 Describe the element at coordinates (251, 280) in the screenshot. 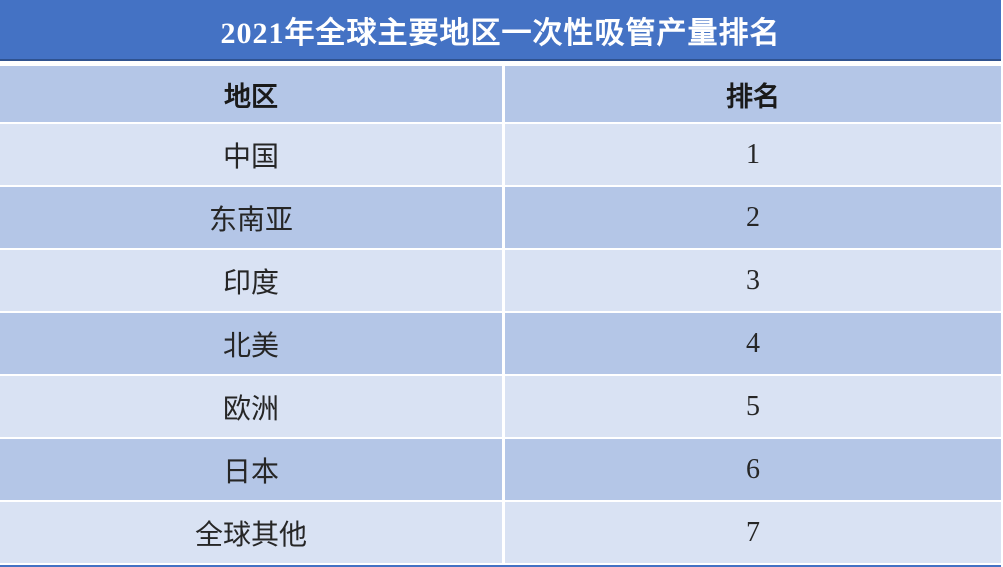

I see `region-cell: 印度` at that location.